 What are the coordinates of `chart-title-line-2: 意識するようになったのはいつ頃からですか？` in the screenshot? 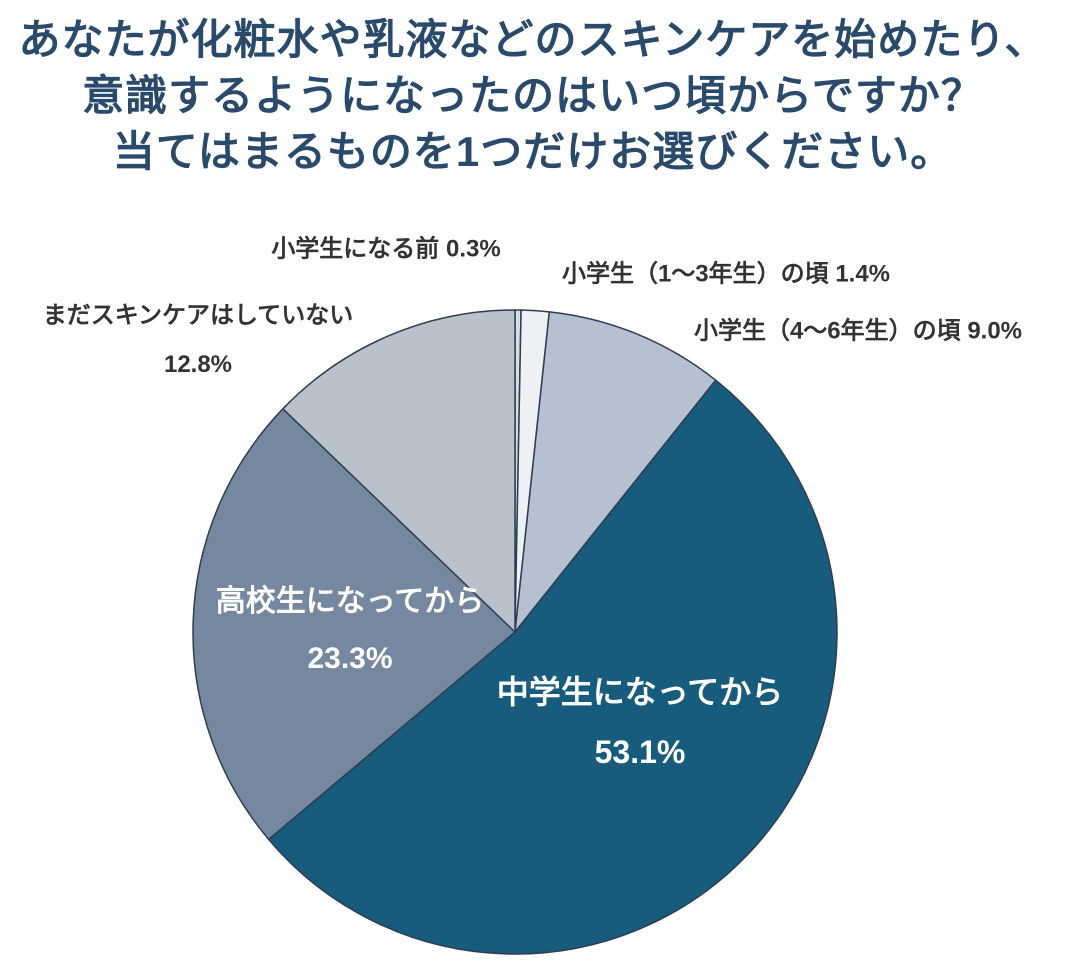 It's located at (533, 95).